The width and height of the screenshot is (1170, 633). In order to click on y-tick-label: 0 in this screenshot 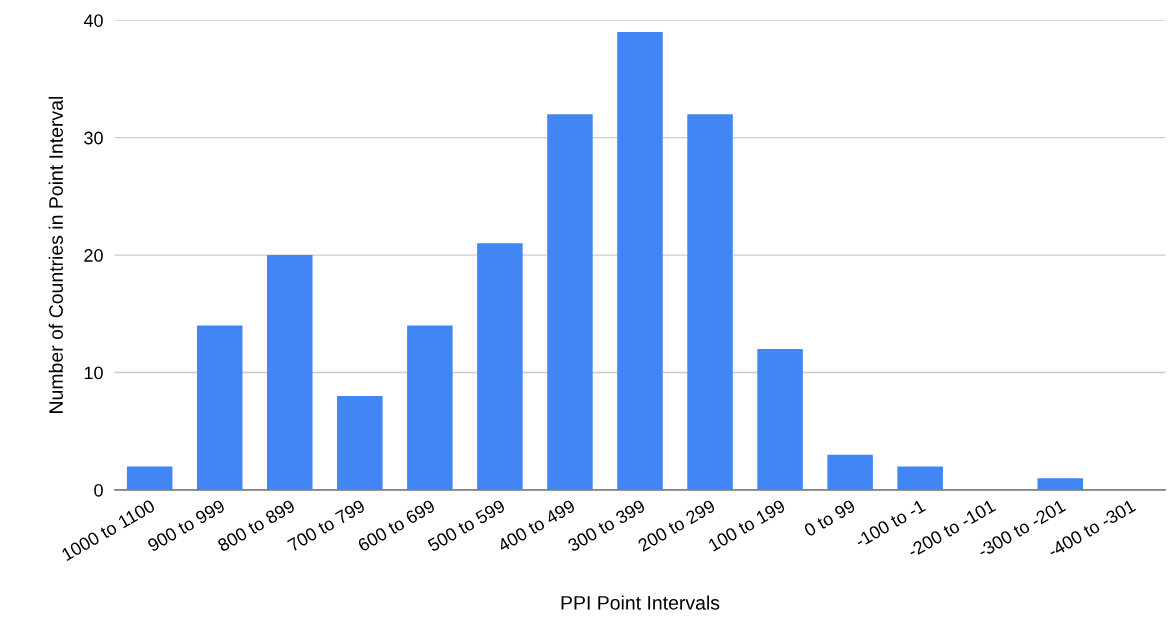, I will do `click(98, 490)`.